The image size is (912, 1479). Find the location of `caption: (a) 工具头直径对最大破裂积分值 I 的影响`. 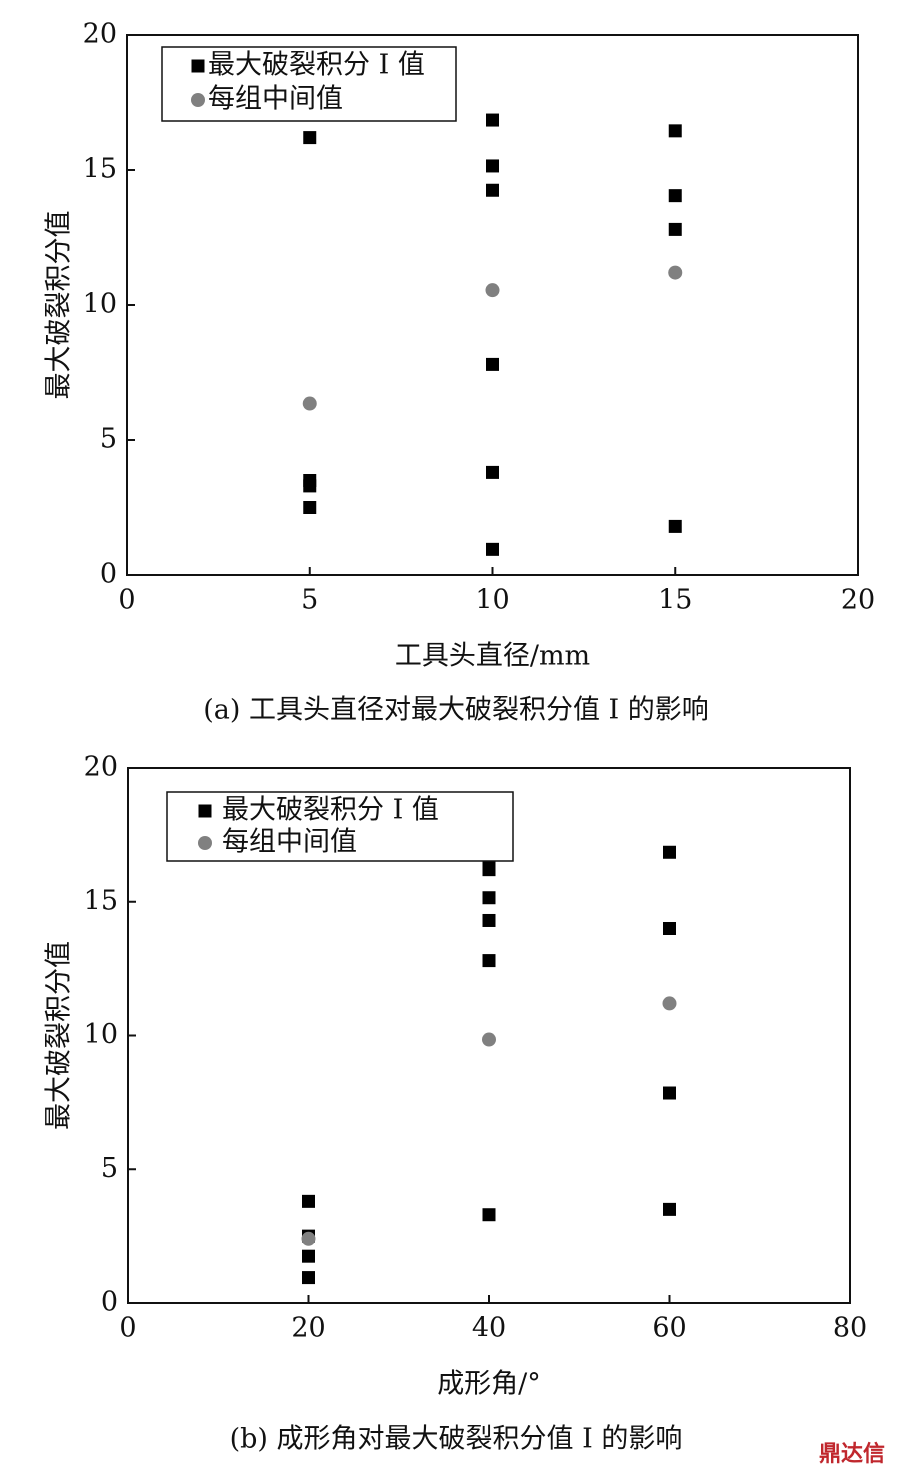

caption: (a) 工具头直径对最大破裂积分值 I 的影响 is located at coordinates (456, 710).